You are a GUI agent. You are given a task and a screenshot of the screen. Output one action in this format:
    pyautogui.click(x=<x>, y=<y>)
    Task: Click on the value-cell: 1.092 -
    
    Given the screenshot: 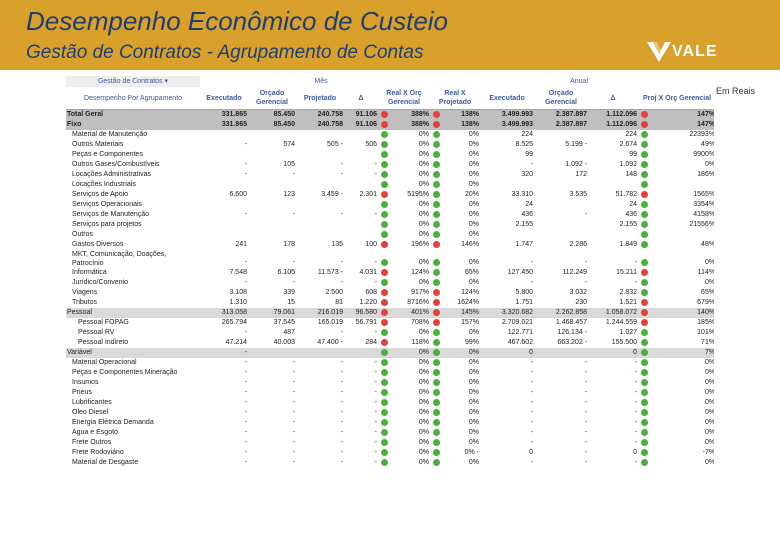 What is the action you would take?
    pyautogui.click(x=576, y=164)
    